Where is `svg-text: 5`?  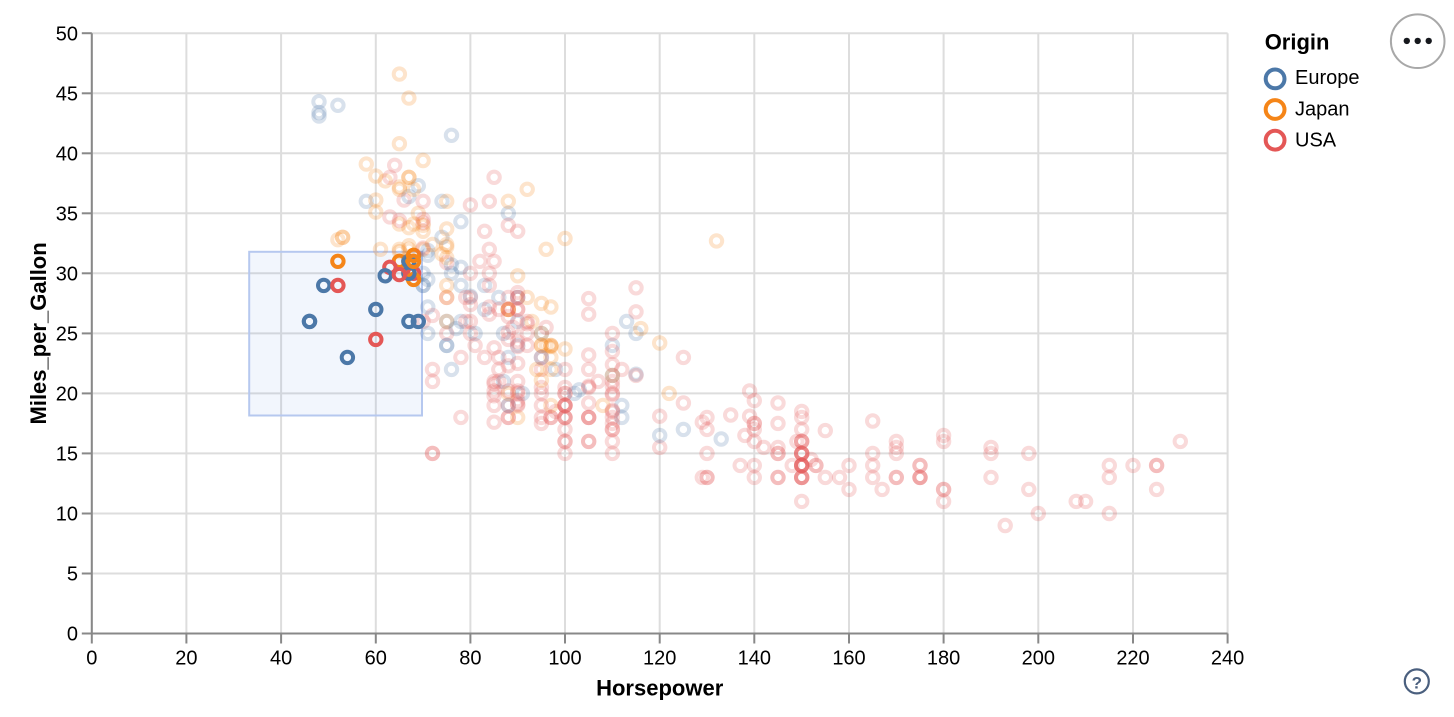 svg-text: 5 is located at coordinates (72, 575).